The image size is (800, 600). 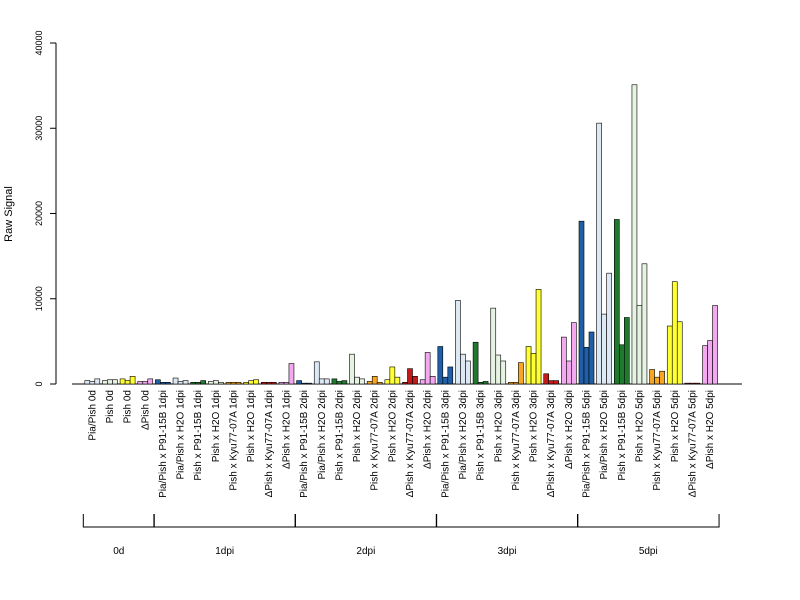 What do you see at coordinates (286, 429) in the screenshot?
I see `x-tick-label: ΔPish x H2O 1dpi` at bounding box center [286, 429].